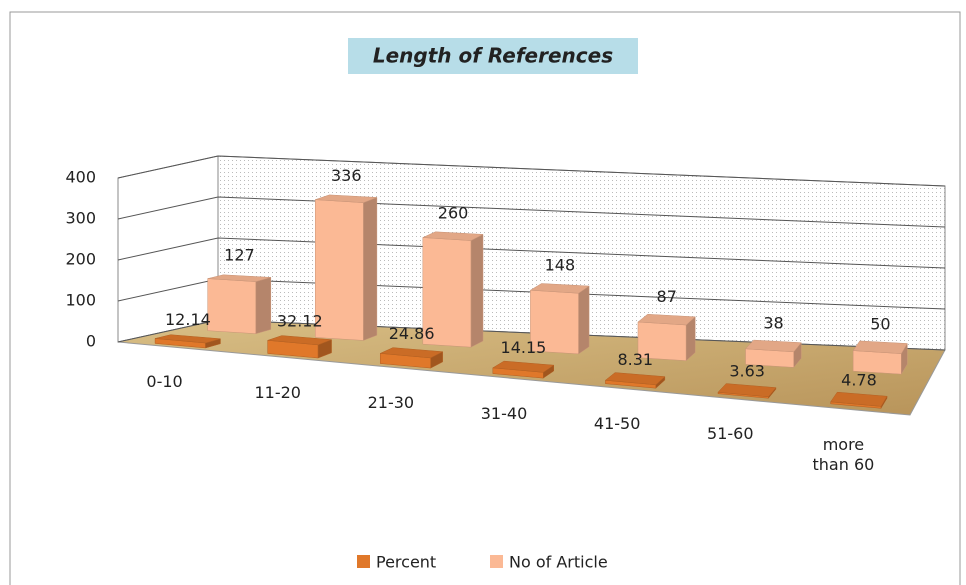 Image resolution: width=966 pixels, height=585 pixels. I want to click on value-label: 24.86, so click(412, 333).